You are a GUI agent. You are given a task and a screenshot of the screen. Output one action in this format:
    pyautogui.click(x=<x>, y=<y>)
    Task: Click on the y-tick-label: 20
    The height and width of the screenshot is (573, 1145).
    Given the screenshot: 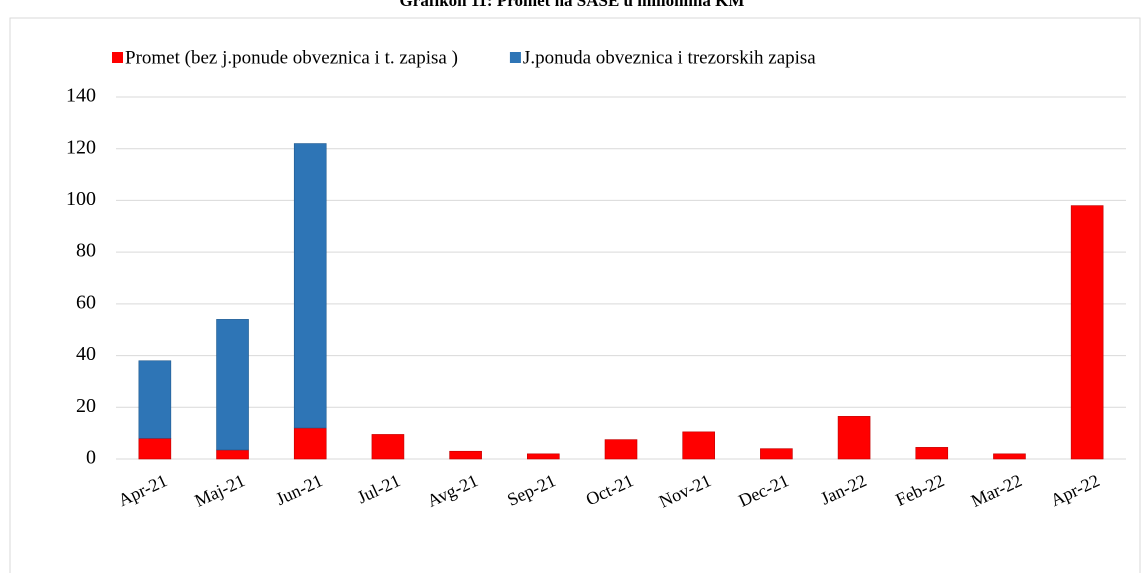 What is the action you would take?
    pyautogui.click(x=86, y=406)
    